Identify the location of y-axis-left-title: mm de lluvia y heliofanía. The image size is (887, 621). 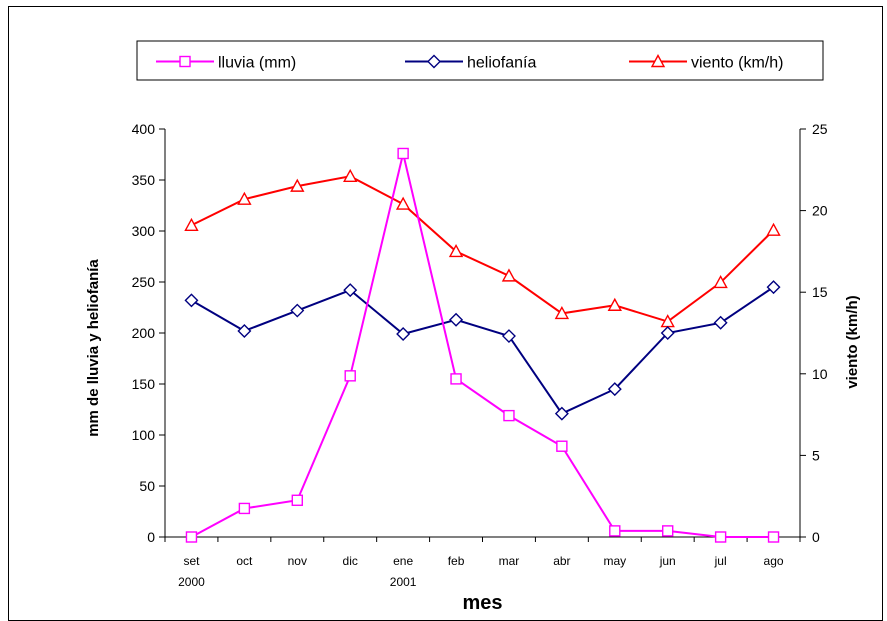
(93, 348).